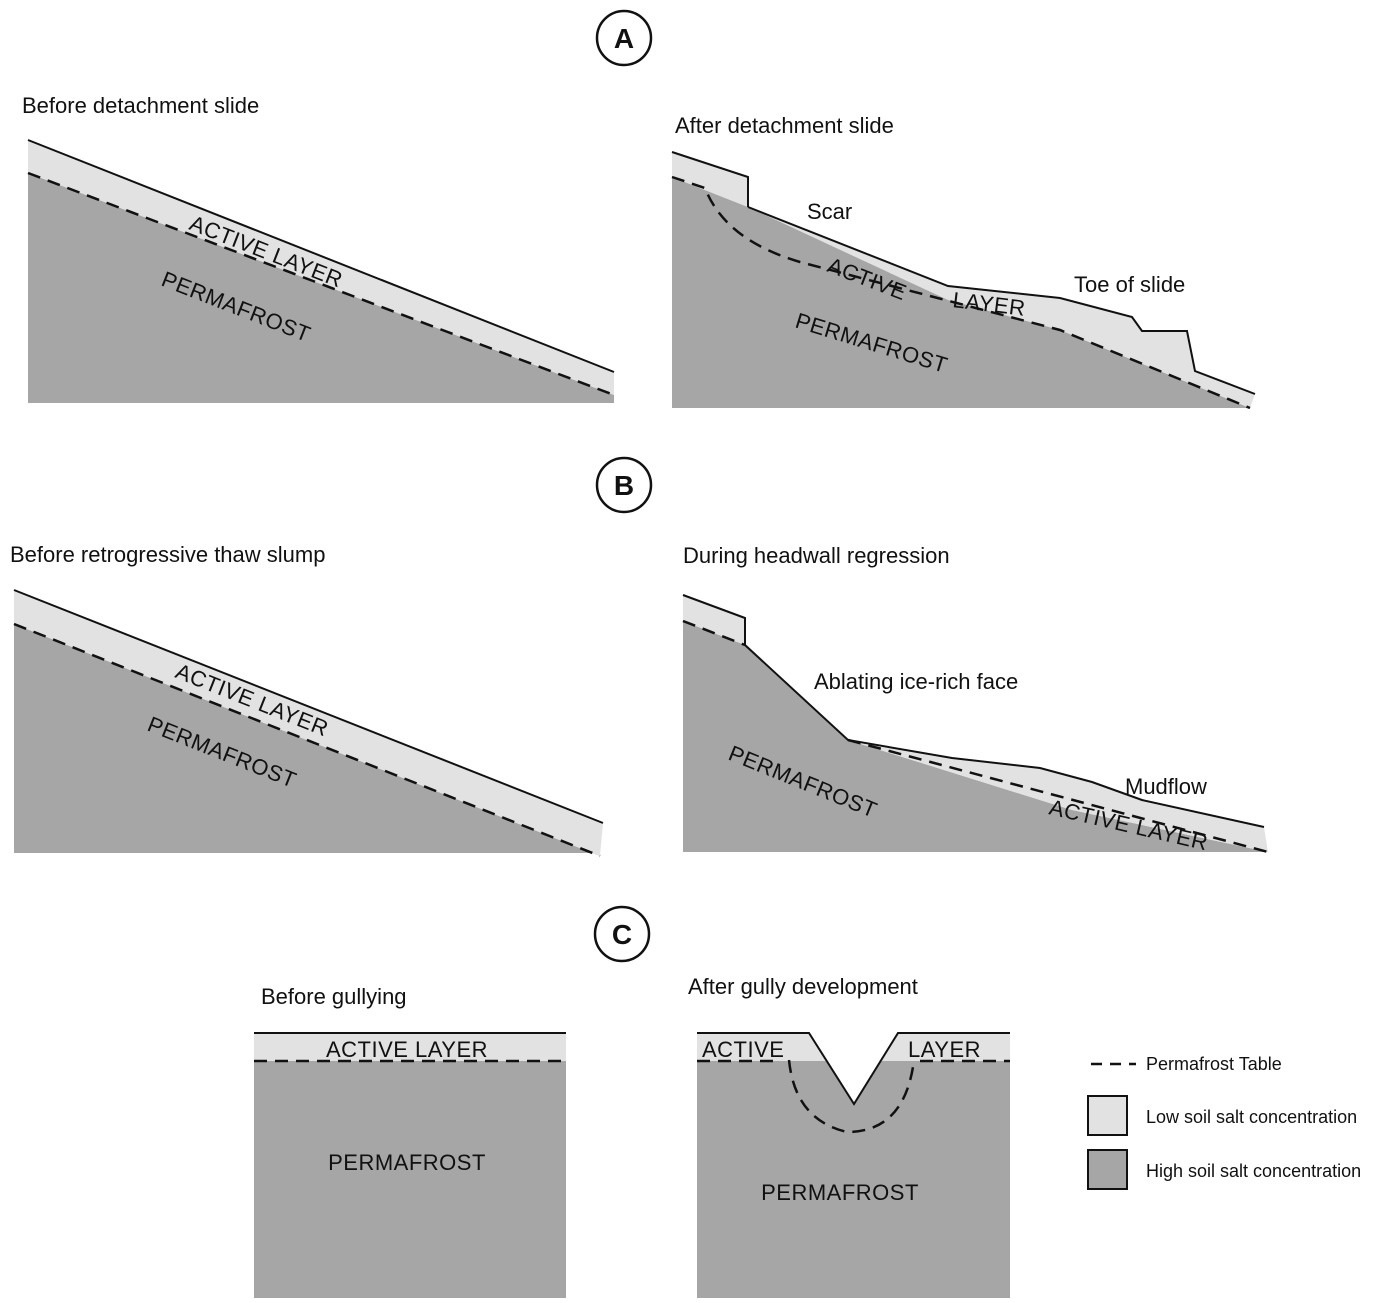 This screenshot has height=1303, width=1393. Describe the element at coordinates (1253, 1171) in the screenshot. I see `legend-high-salt-label: High soil salt concentration` at that location.